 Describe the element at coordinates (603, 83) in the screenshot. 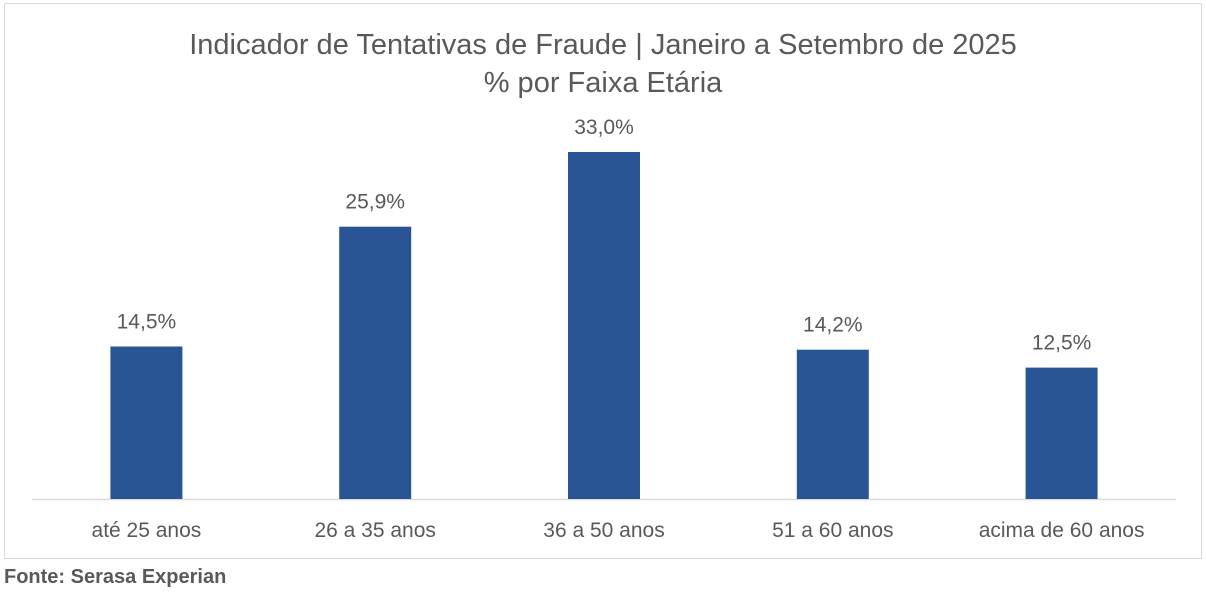

I see `chart-subtitle: % por Faixa Etária` at that location.